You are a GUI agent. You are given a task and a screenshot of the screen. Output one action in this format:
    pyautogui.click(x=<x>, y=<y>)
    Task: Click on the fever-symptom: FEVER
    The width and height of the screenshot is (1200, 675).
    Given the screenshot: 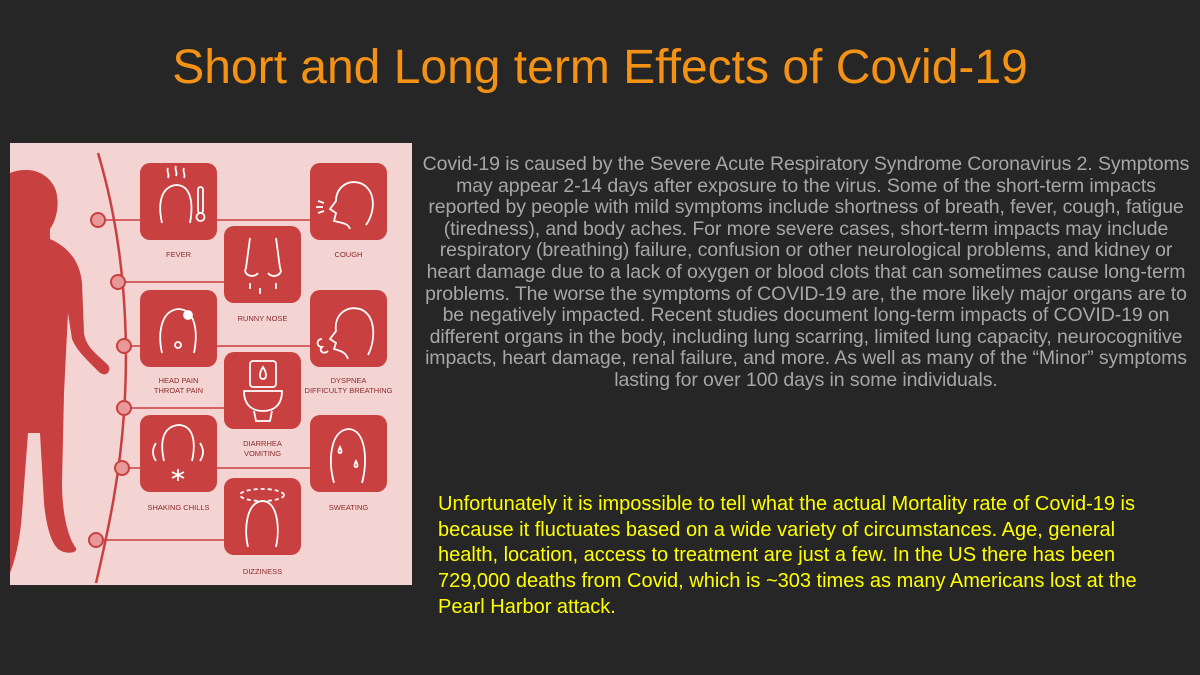 What is the action you would take?
    pyautogui.click(x=178, y=211)
    